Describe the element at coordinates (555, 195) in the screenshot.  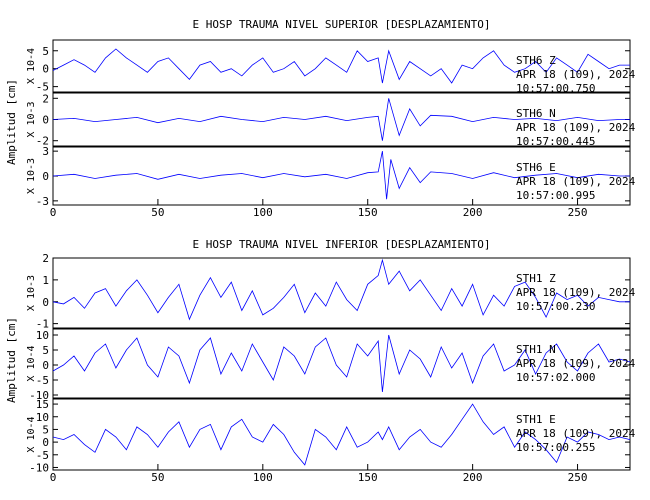
I see `time-label: 10:57:00.995` at that location.